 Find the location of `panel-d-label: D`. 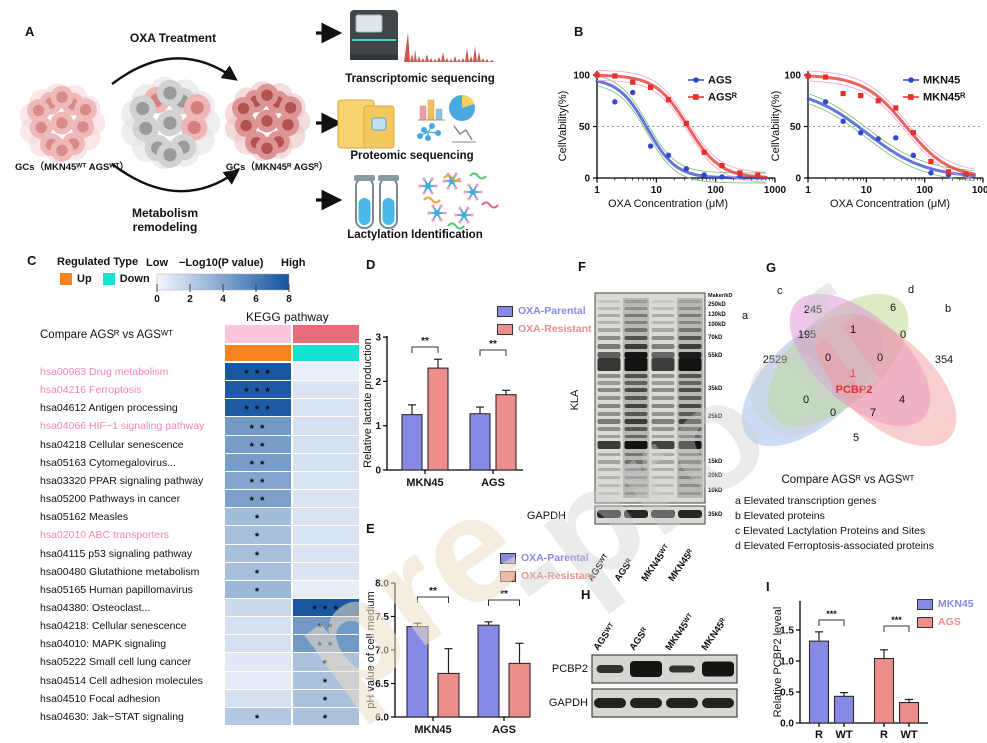

panel-d-label: D is located at coordinates (371, 264).